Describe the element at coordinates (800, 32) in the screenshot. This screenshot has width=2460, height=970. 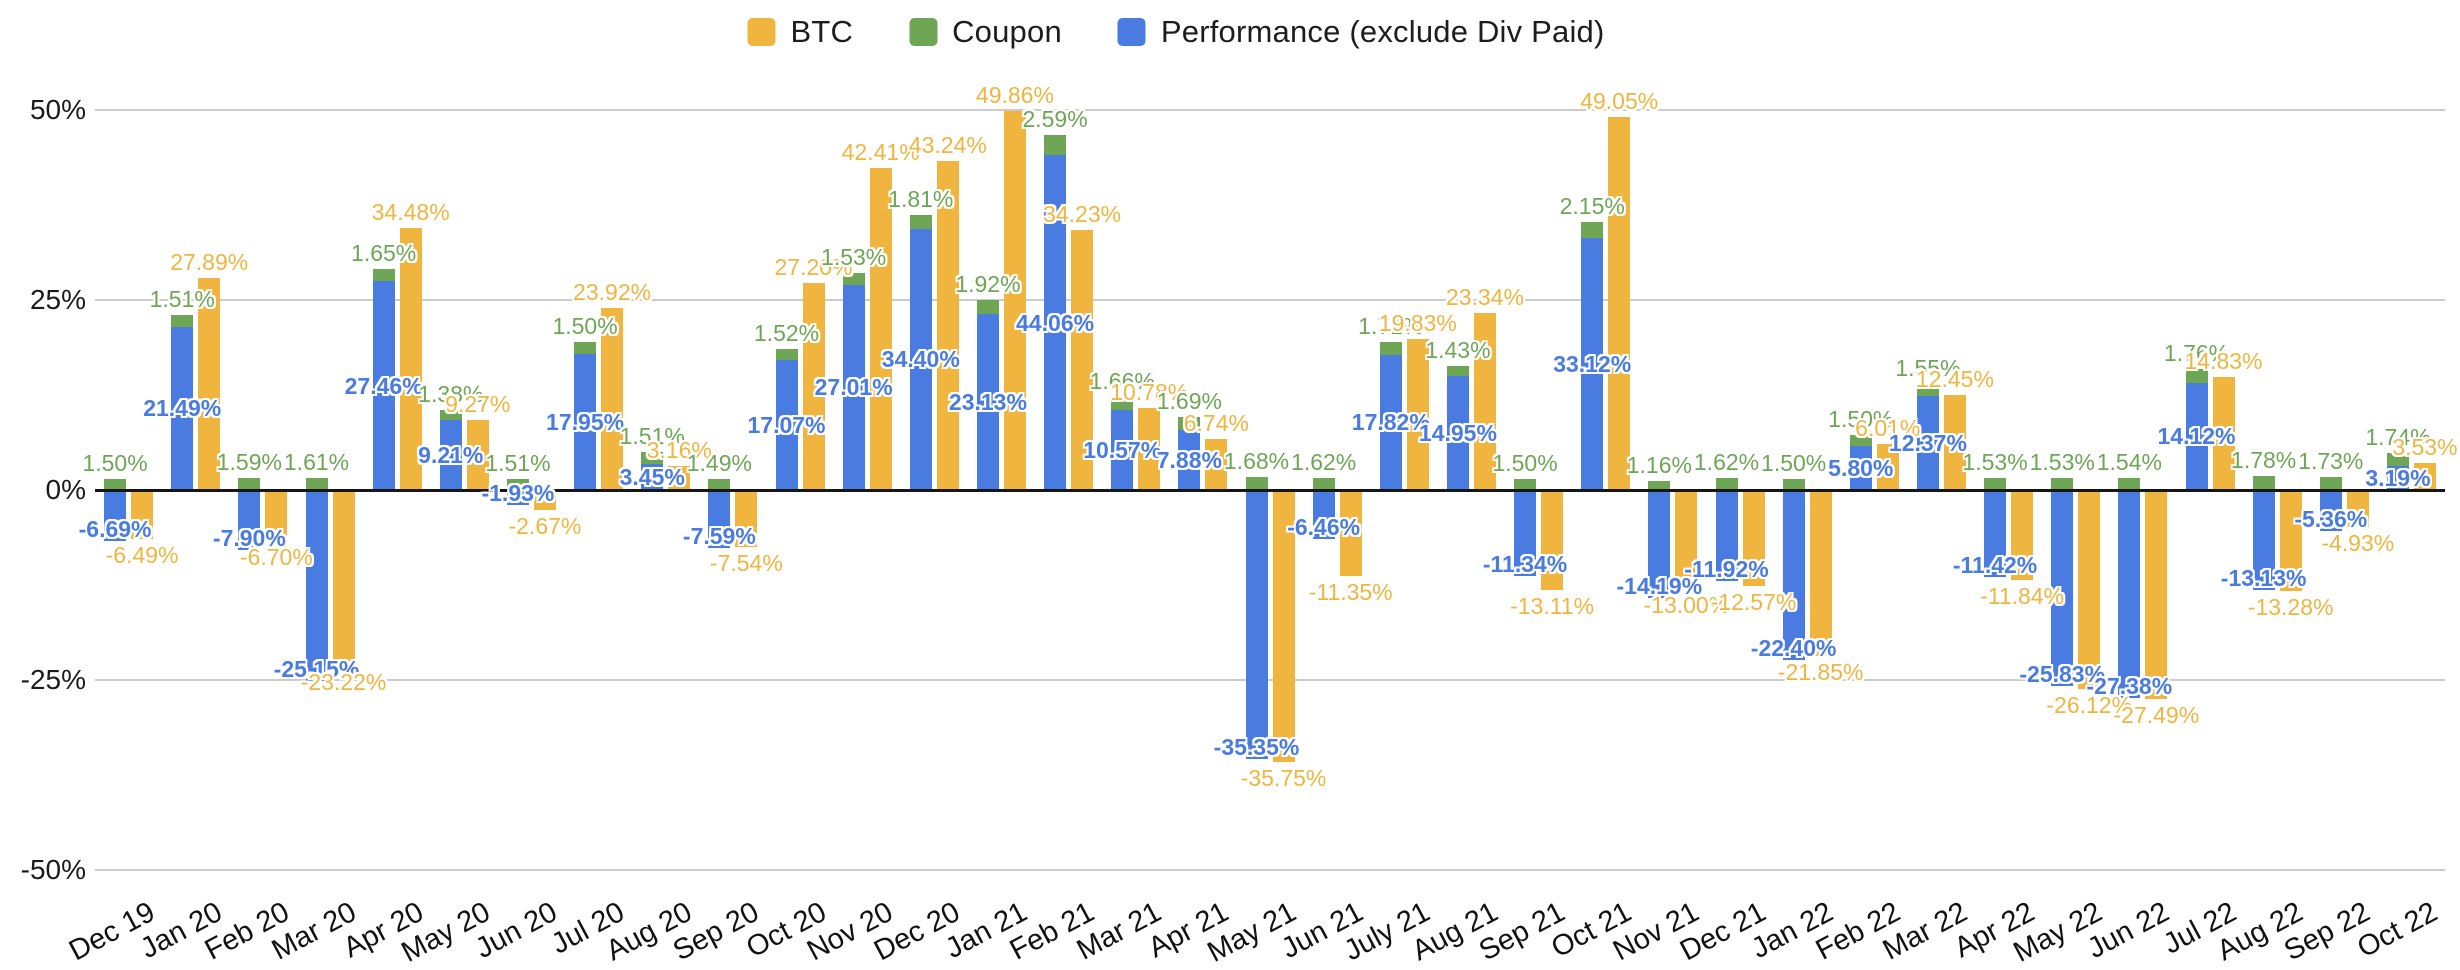
I see `legend-item-btc: BTC` at that location.